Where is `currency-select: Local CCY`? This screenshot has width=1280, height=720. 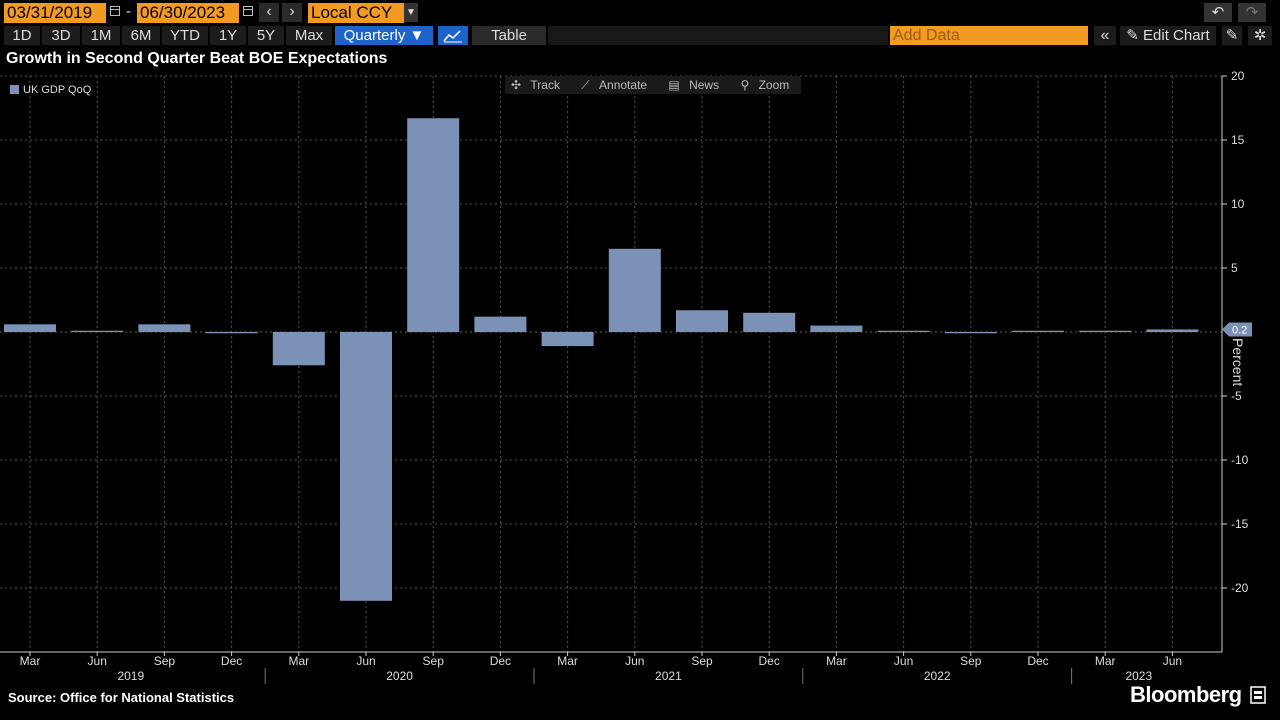
currency-select: Local CCY is located at coordinates (356, 13).